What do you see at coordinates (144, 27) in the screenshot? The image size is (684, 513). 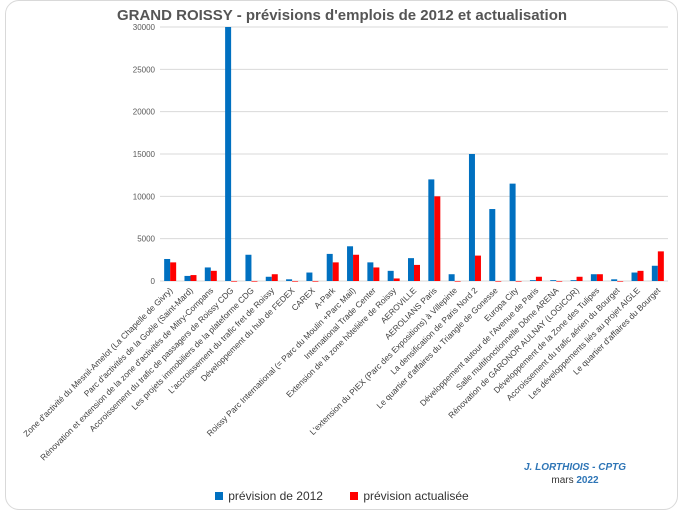 I see `y-tick-label: 30000` at bounding box center [144, 27].